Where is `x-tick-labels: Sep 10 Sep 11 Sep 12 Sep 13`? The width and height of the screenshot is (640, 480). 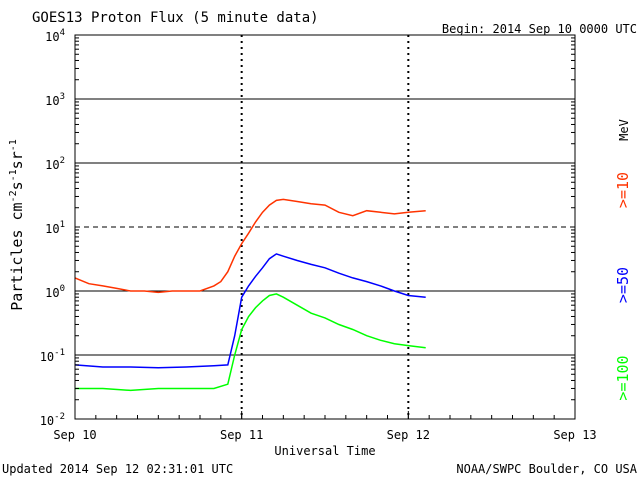
x-tick-labels: Sep 10 Sep 11 Sep 12 Sep 13 is located at coordinates (324, 435).